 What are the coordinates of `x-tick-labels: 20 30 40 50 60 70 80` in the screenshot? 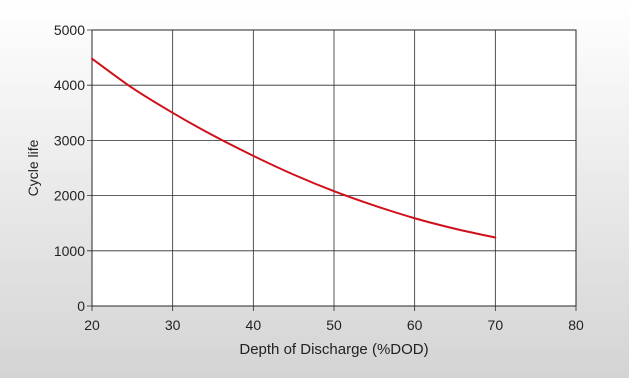 It's located at (334, 325).